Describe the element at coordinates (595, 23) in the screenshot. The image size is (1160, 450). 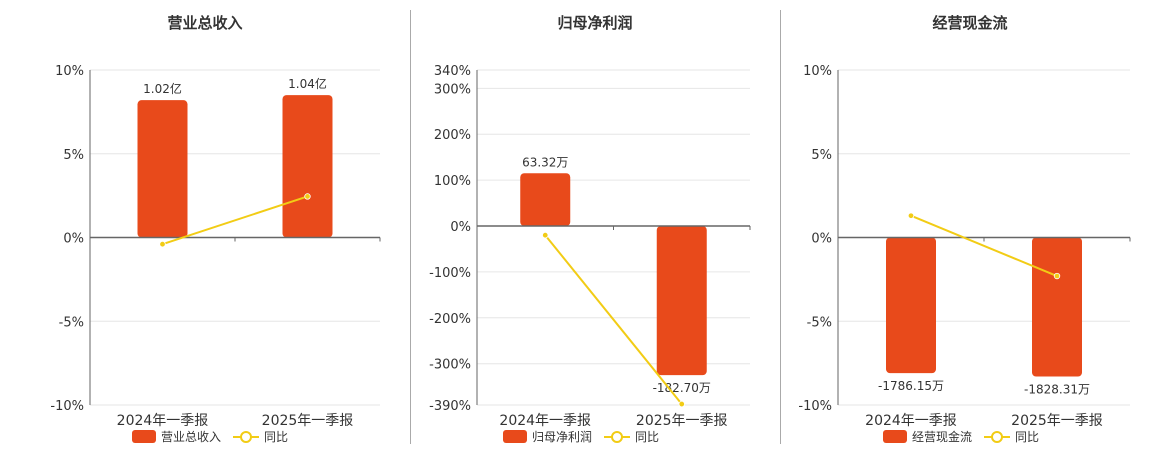
I see `chart-title: 归母净利润` at that location.